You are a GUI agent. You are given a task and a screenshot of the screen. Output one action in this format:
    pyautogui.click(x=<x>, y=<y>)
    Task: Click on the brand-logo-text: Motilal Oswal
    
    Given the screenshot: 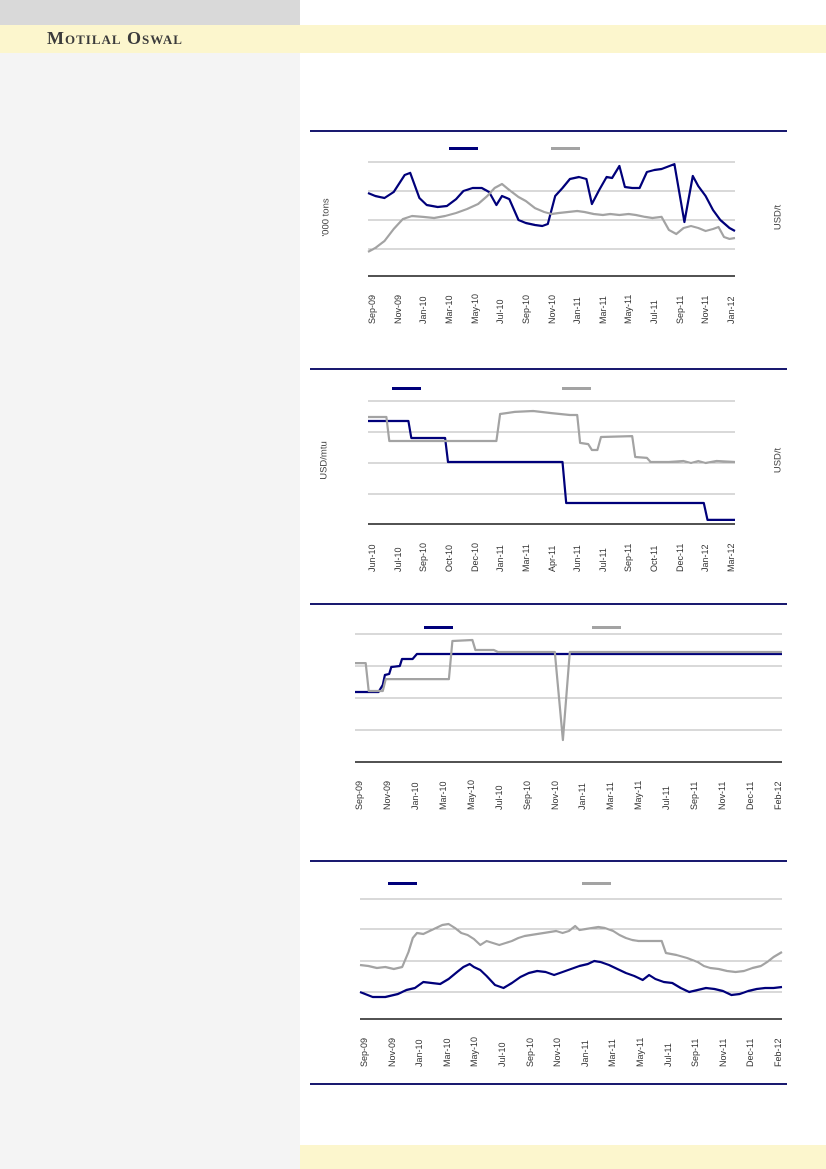 What is the action you would take?
    pyautogui.click(x=115, y=38)
    